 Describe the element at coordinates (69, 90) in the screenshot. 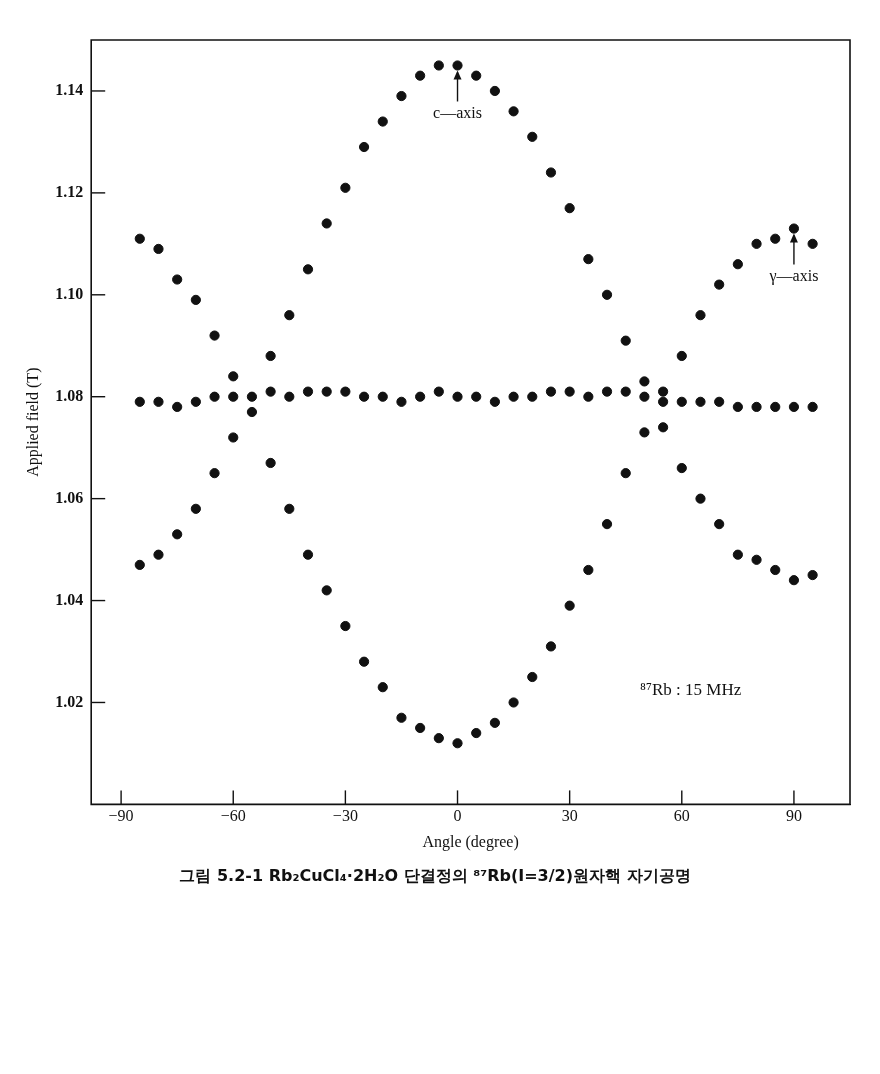

I see `y-tick-label: 1.14` at that location.